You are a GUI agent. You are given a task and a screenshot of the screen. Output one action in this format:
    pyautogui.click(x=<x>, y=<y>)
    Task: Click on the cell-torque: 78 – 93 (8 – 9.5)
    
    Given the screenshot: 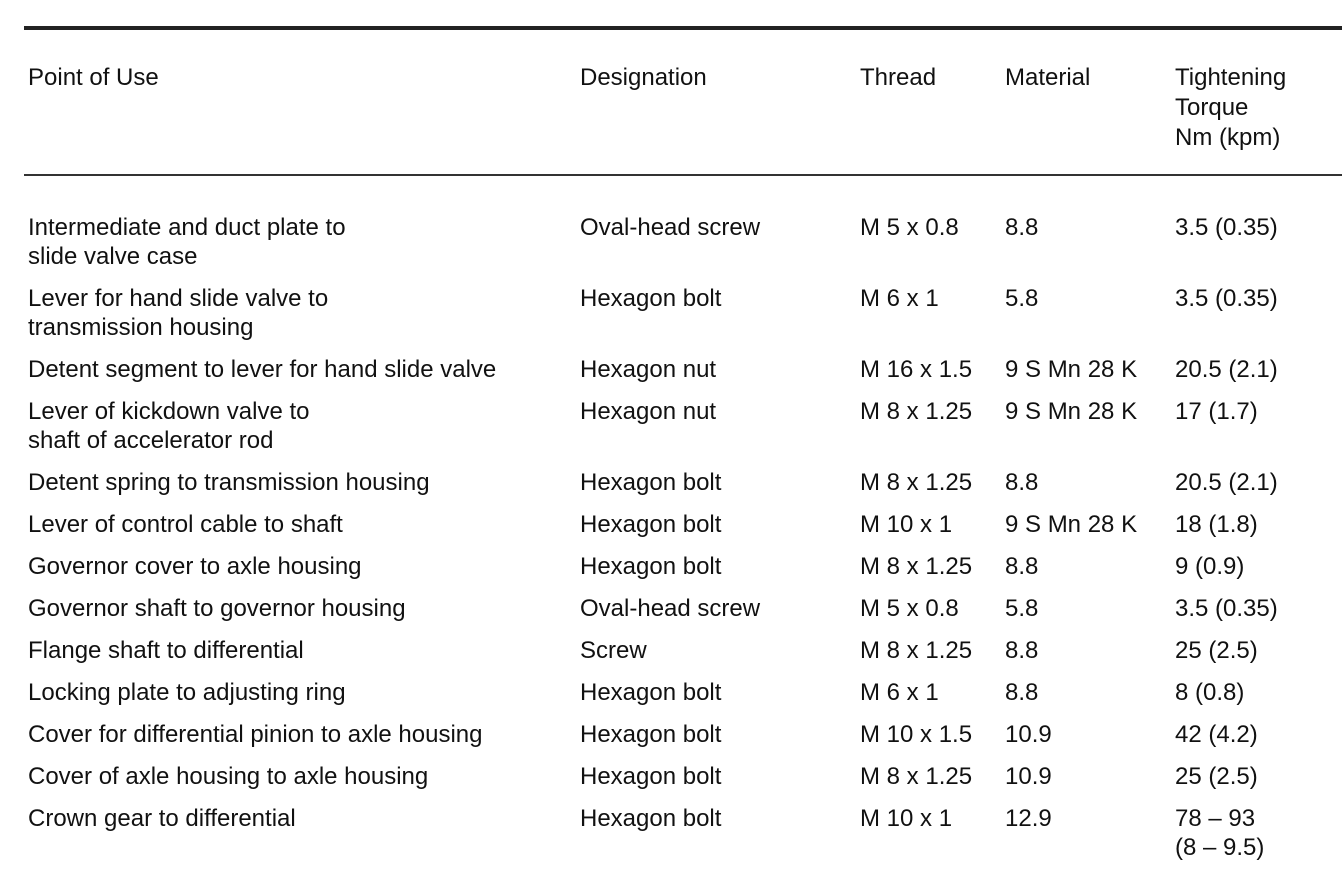 What is the action you would take?
    pyautogui.click(x=1220, y=833)
    